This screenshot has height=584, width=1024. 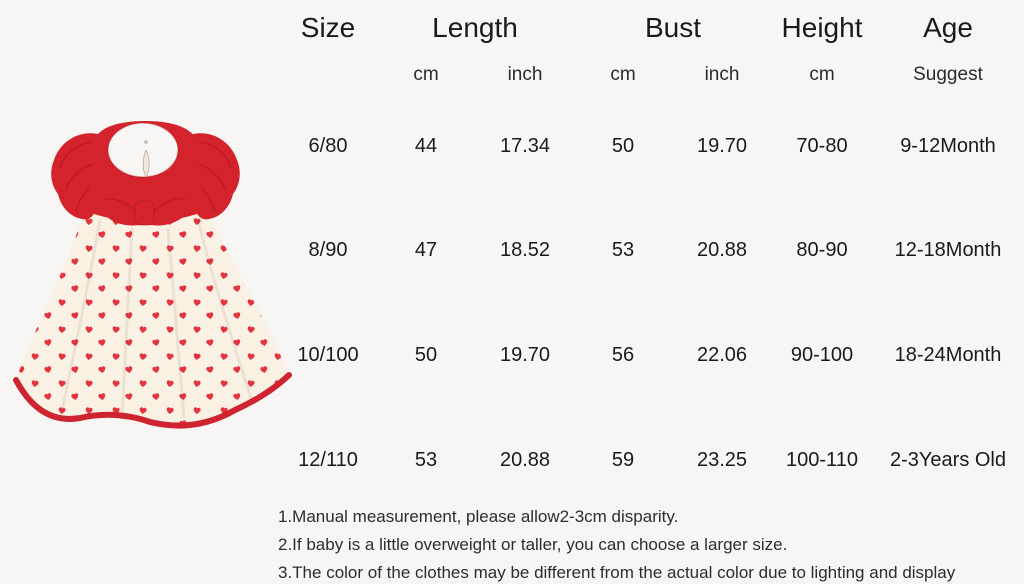 I want to click on cell-length-inch: 20.88, so click(x=525, y=460).